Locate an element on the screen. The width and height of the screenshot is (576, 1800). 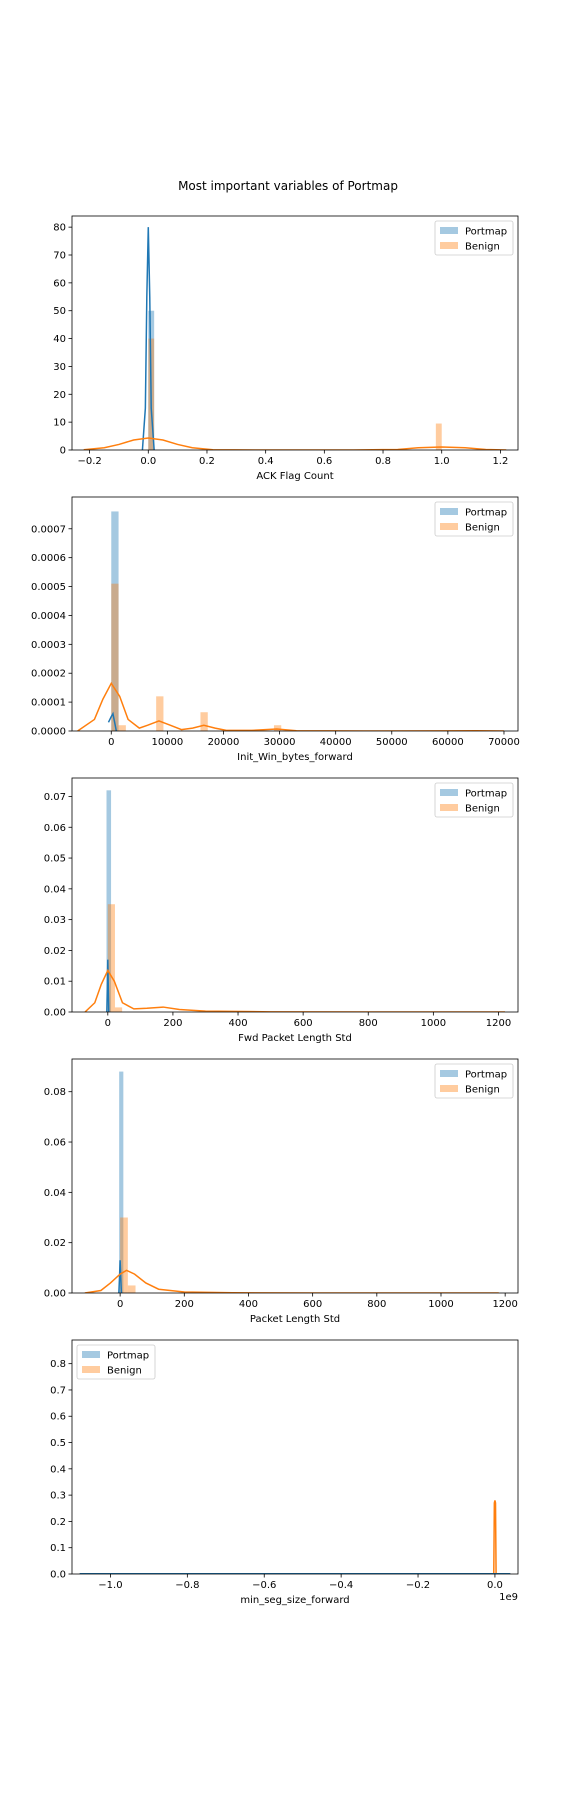
x-tick-label: 1.0 is located at coordinates (442, 461).